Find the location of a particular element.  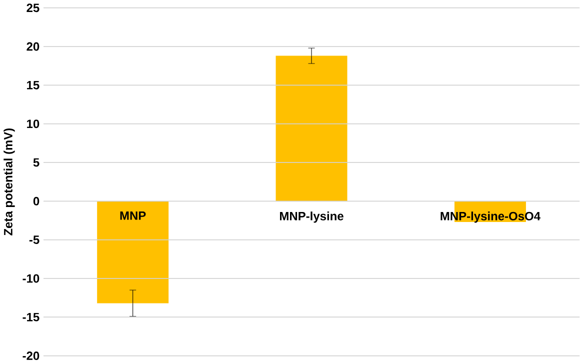

y-tick-label: -5 is located at coordinates (34, 240).